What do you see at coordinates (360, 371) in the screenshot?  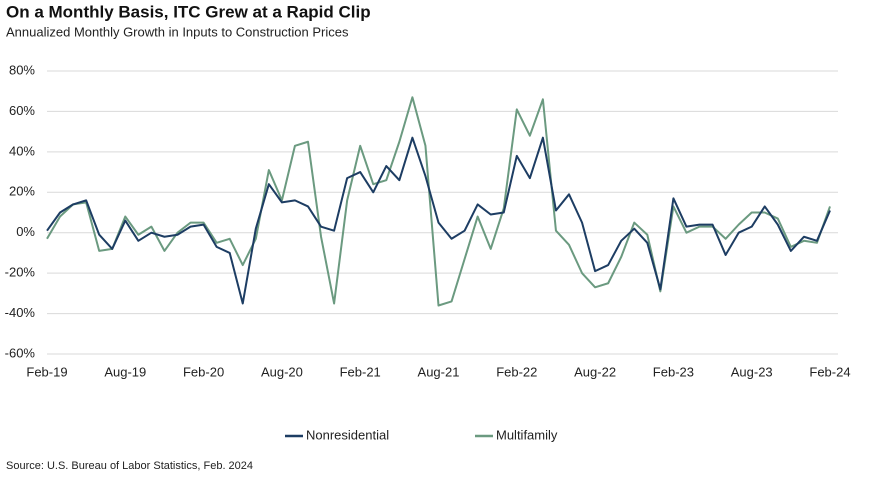 I see `x-tick-label: Feb-21` at bounding box center [360, 371].